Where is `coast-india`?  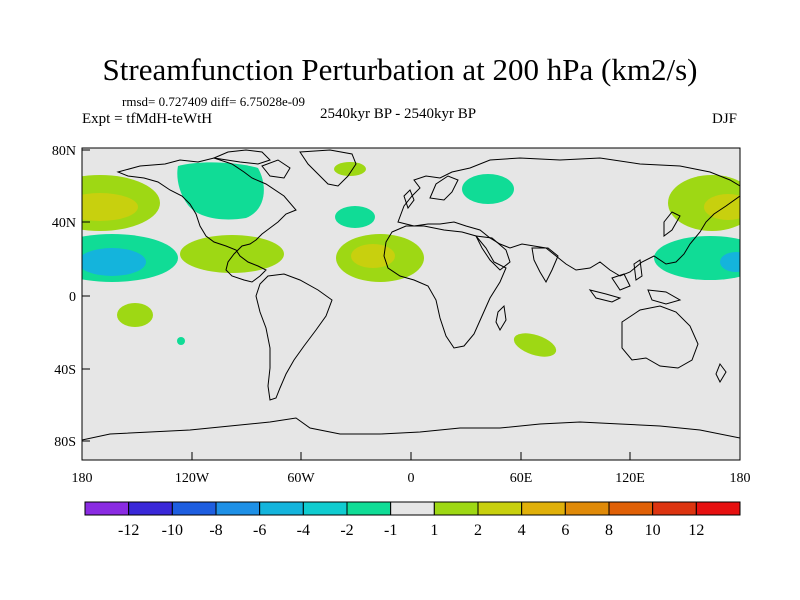 coast-india is located at coordinates (545, 265).